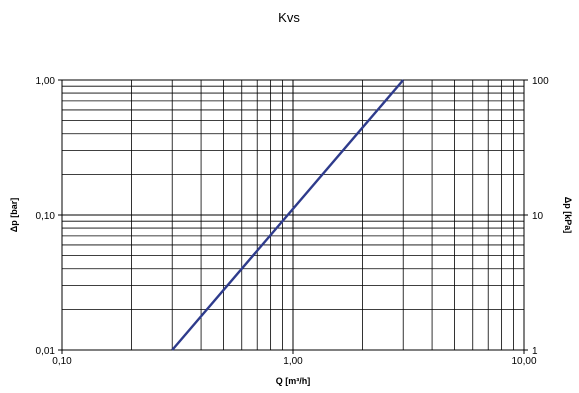  Describe the element at coordinates (46, 81) in the screenshot. I see `y-tick-label-left: 1,00` at that location.